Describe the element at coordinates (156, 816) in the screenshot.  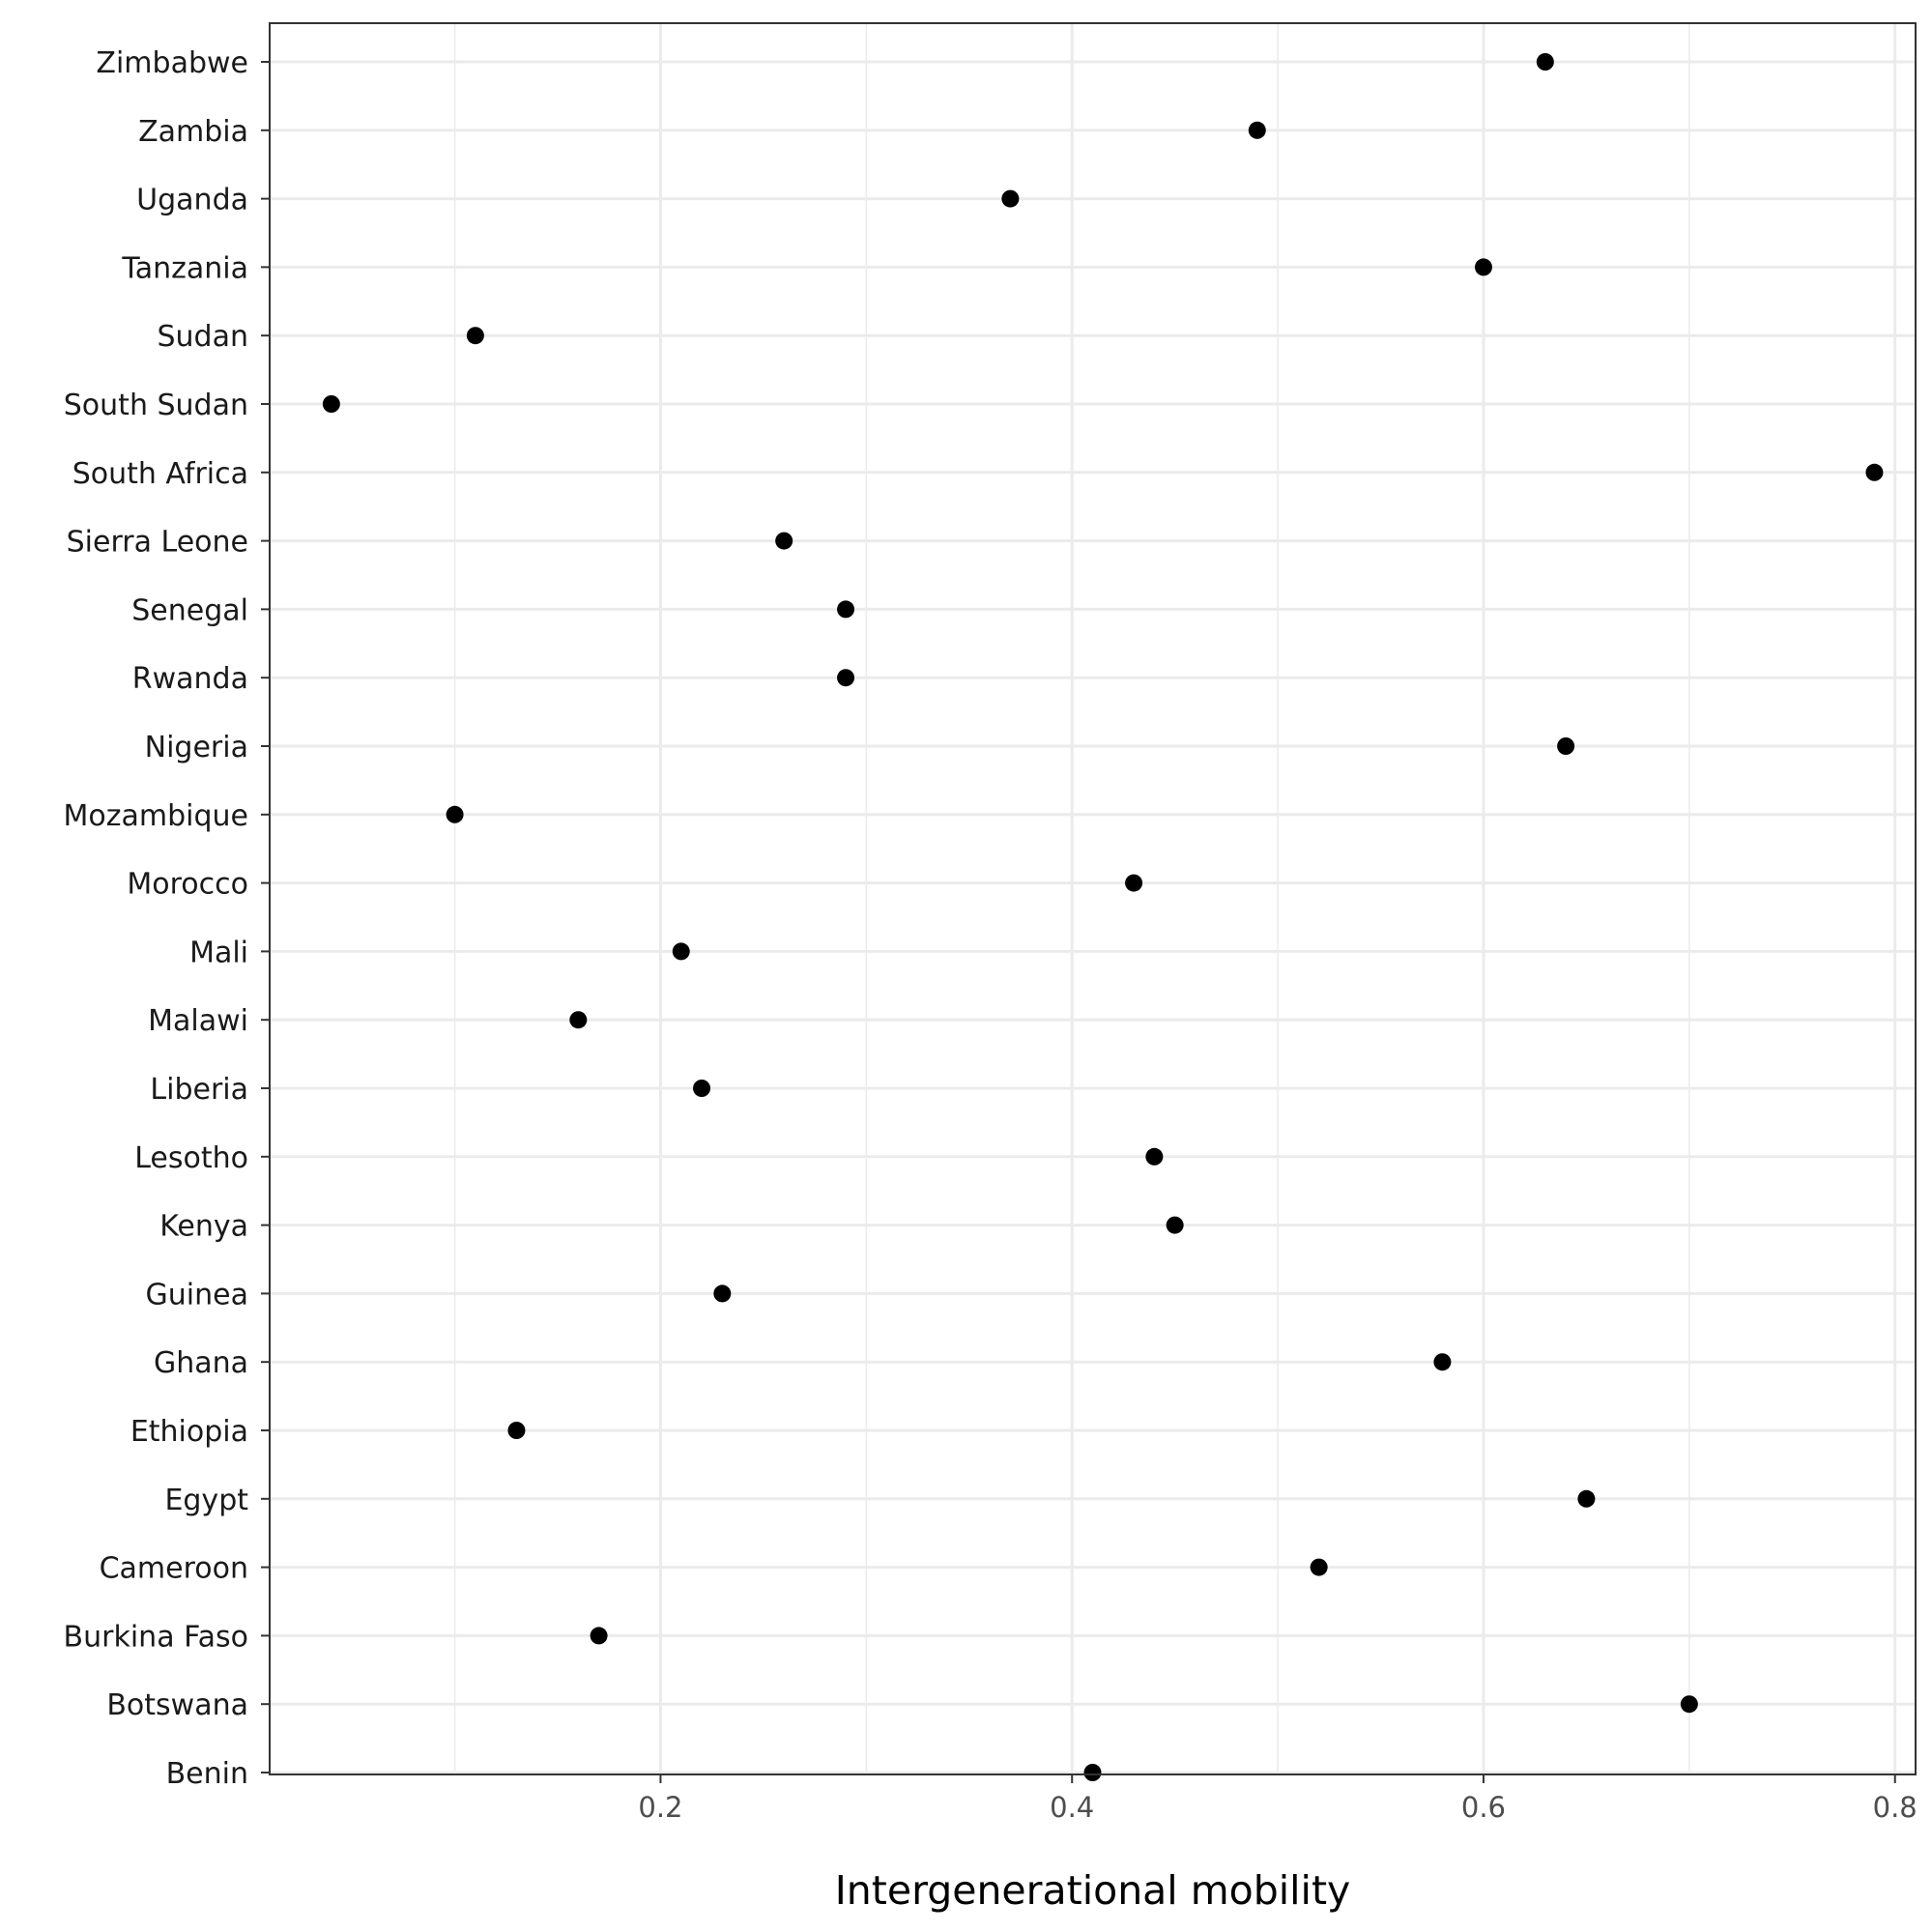
I see `y-tick-label: Mozambique` at that location.